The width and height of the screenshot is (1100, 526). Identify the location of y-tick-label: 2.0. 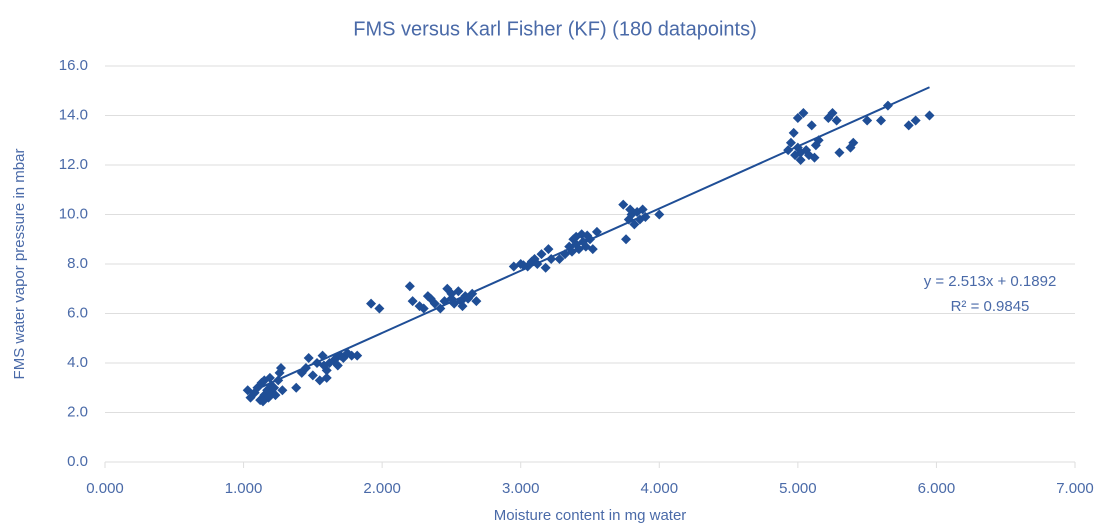
(77, 411).